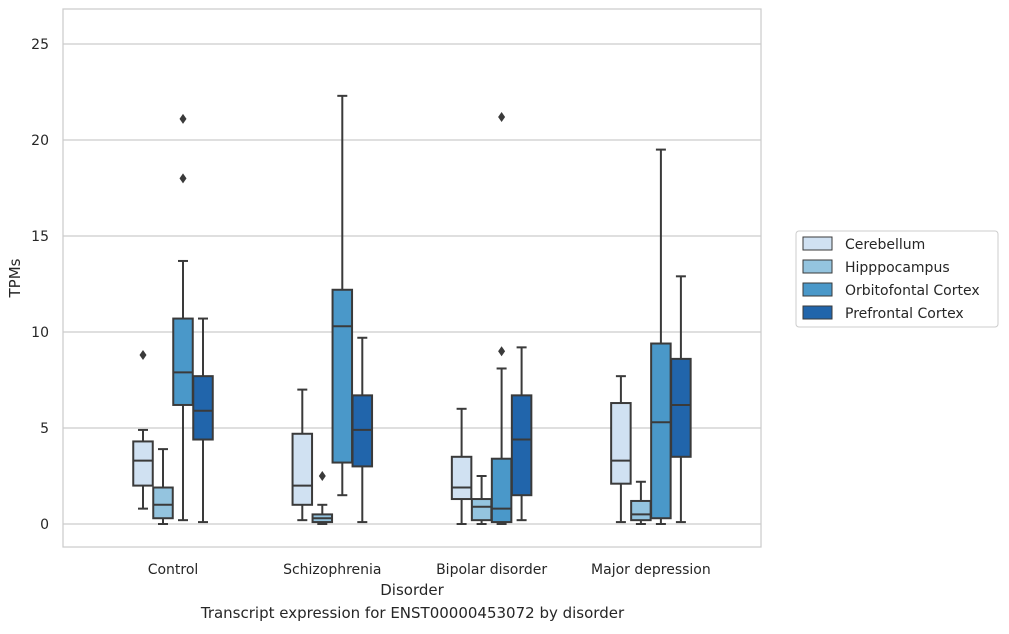 This screenshot has width=1009, height=634. What do you see at coordinates (40, 237) in the screenshot?
I see `y-tick-label: 15` at bounding box center [40, 237].